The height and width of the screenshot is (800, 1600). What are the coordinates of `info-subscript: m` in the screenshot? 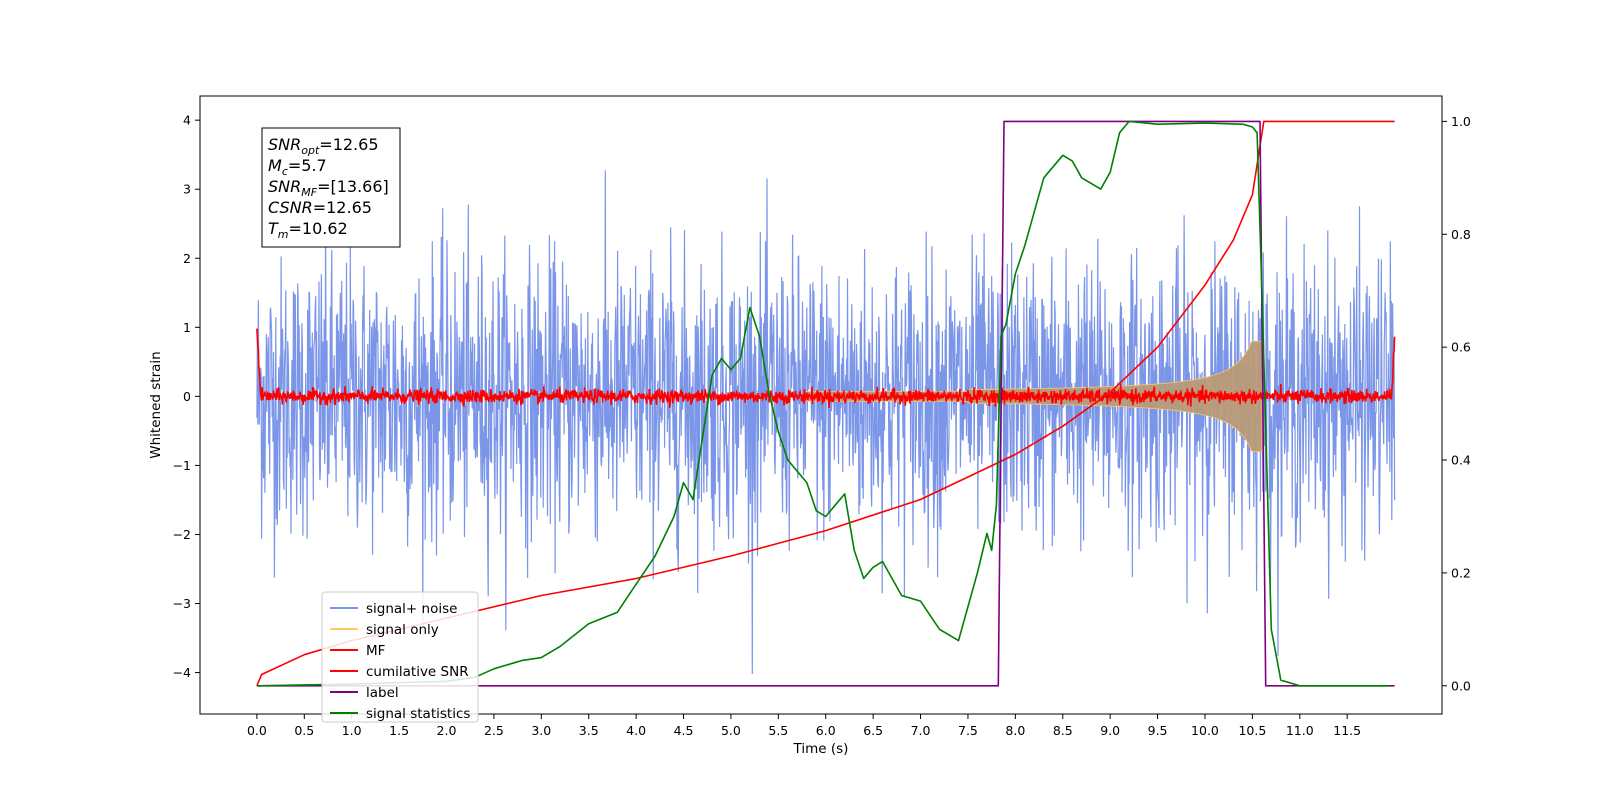 It's located at (283, 234).